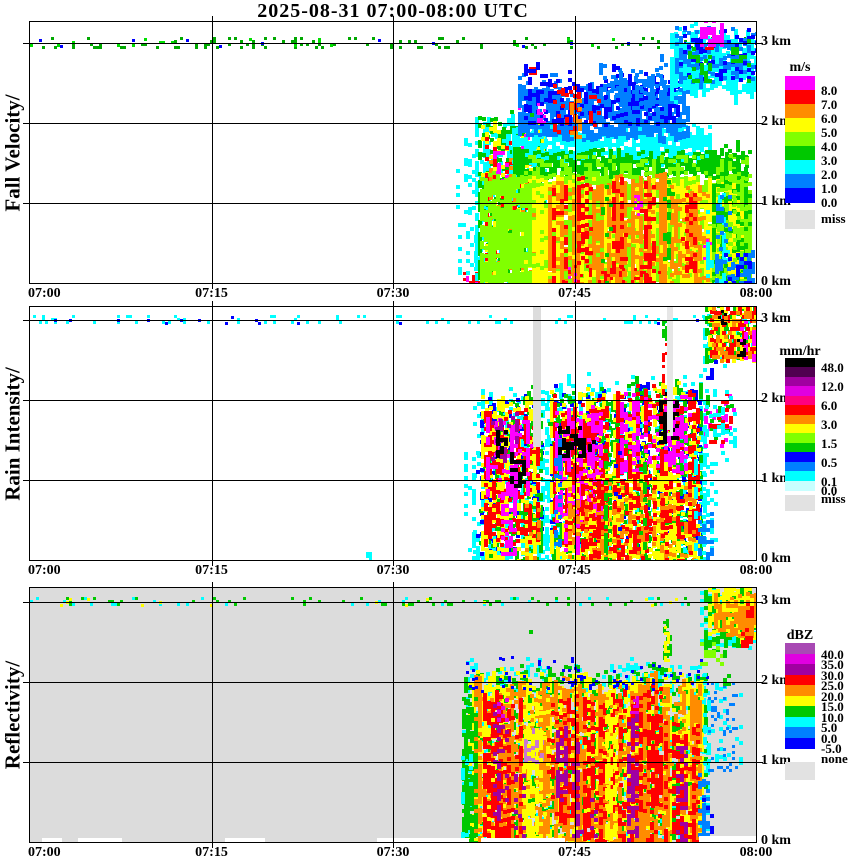 The image size is (850, 868). I want to click on colorbar-tick-label: 1.0, so click(829, 188).